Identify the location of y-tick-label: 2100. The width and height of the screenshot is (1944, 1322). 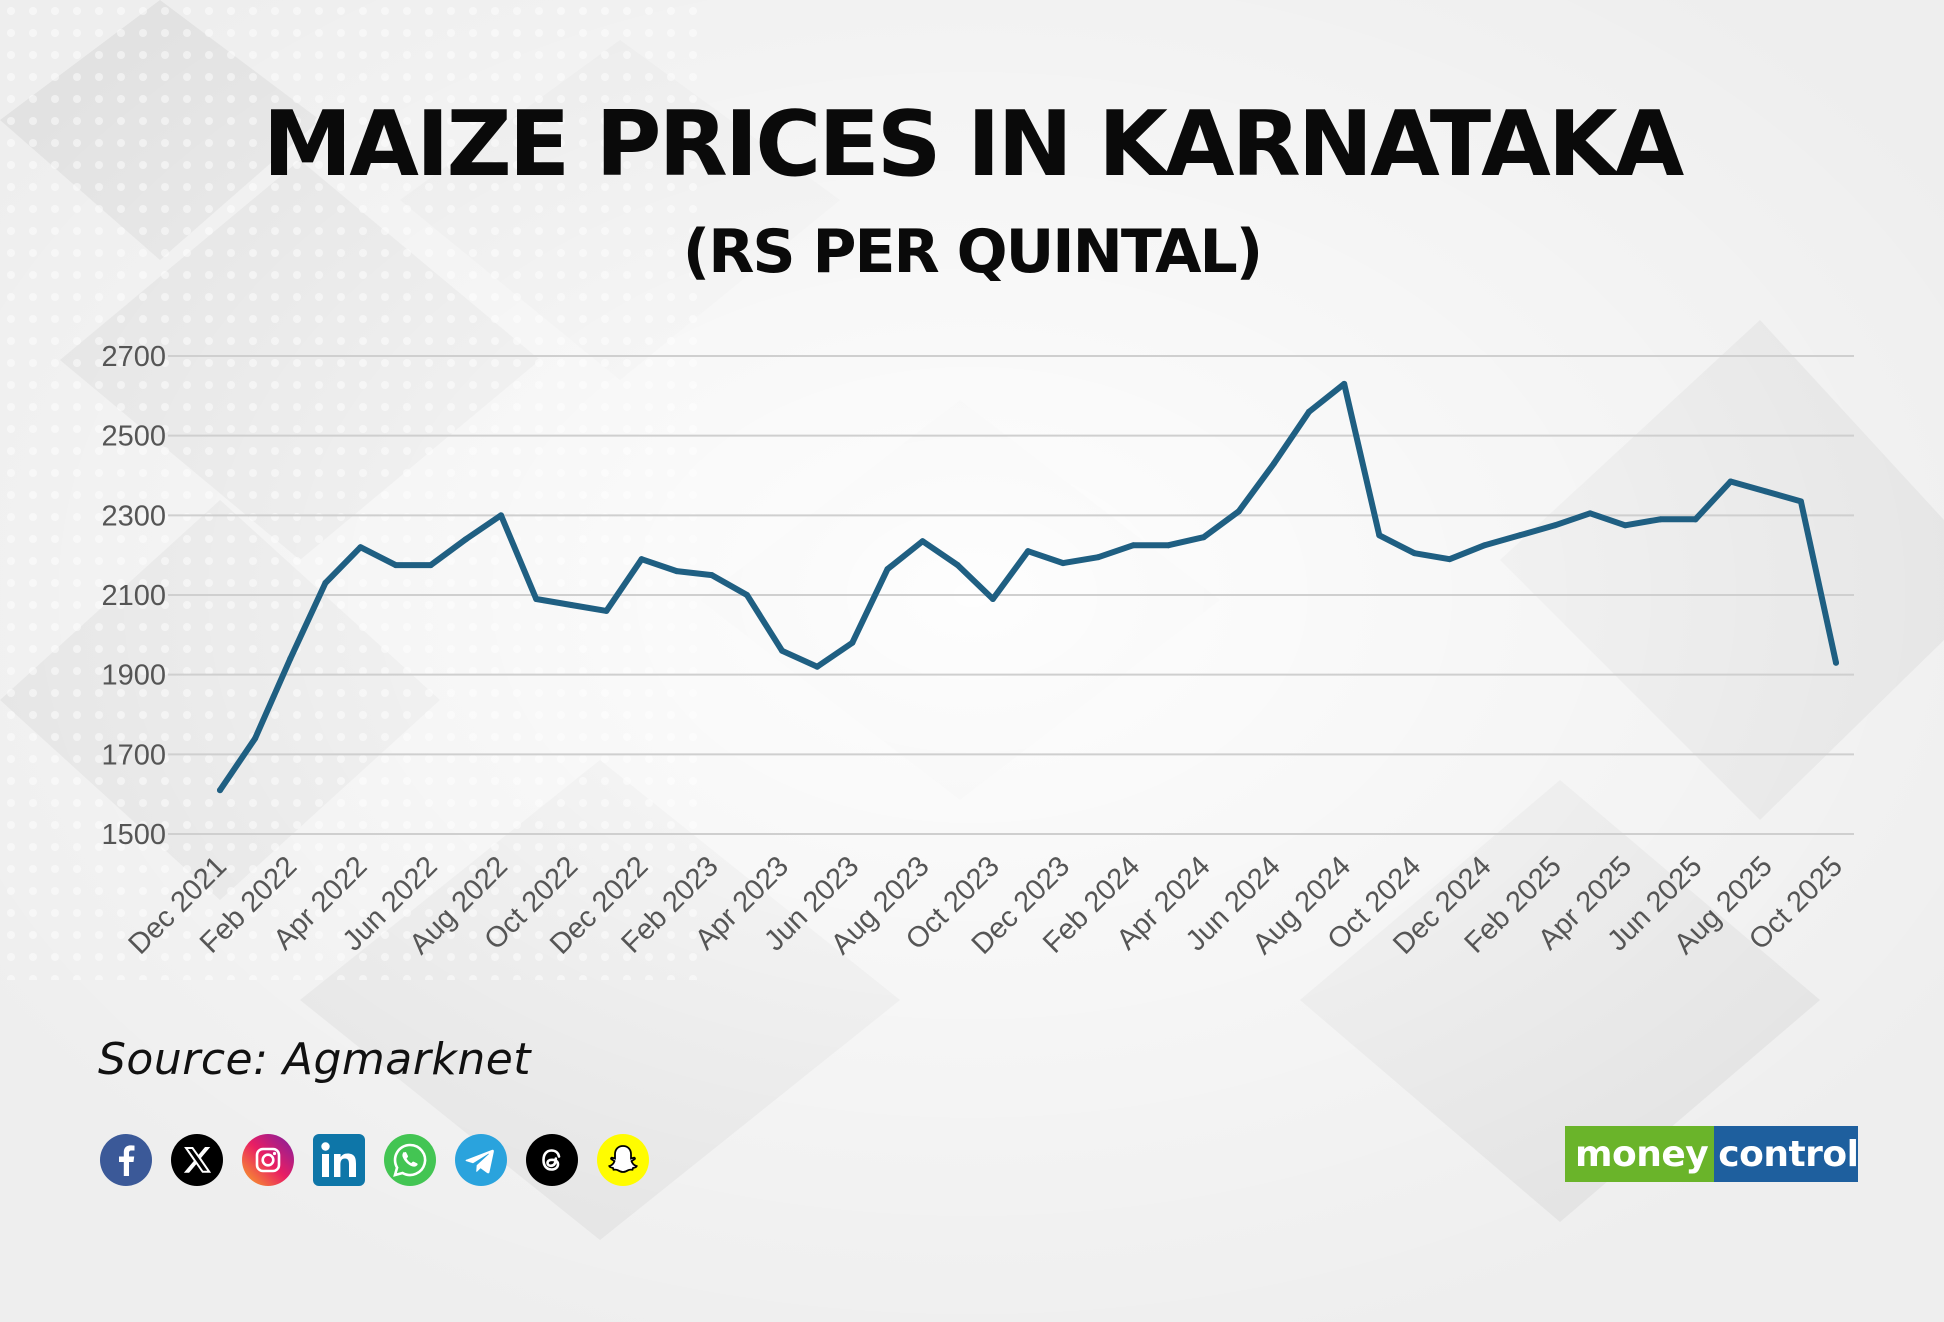
(133, 596).